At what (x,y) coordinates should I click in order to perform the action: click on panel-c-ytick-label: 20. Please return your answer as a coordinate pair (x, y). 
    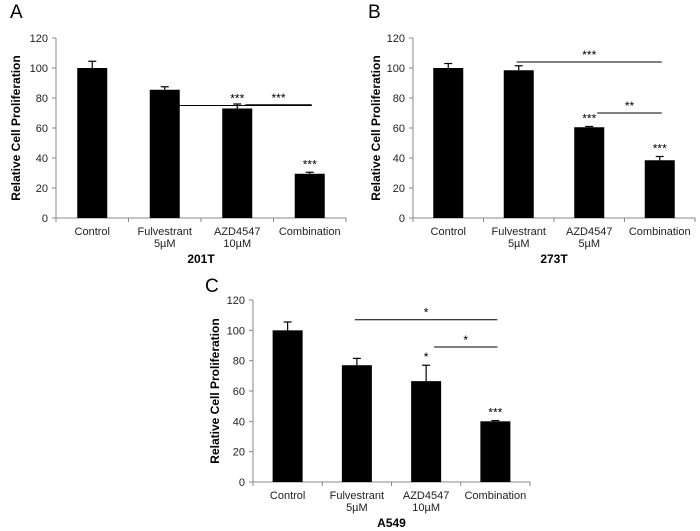
    Looking at the image, I should click on (239, 453).